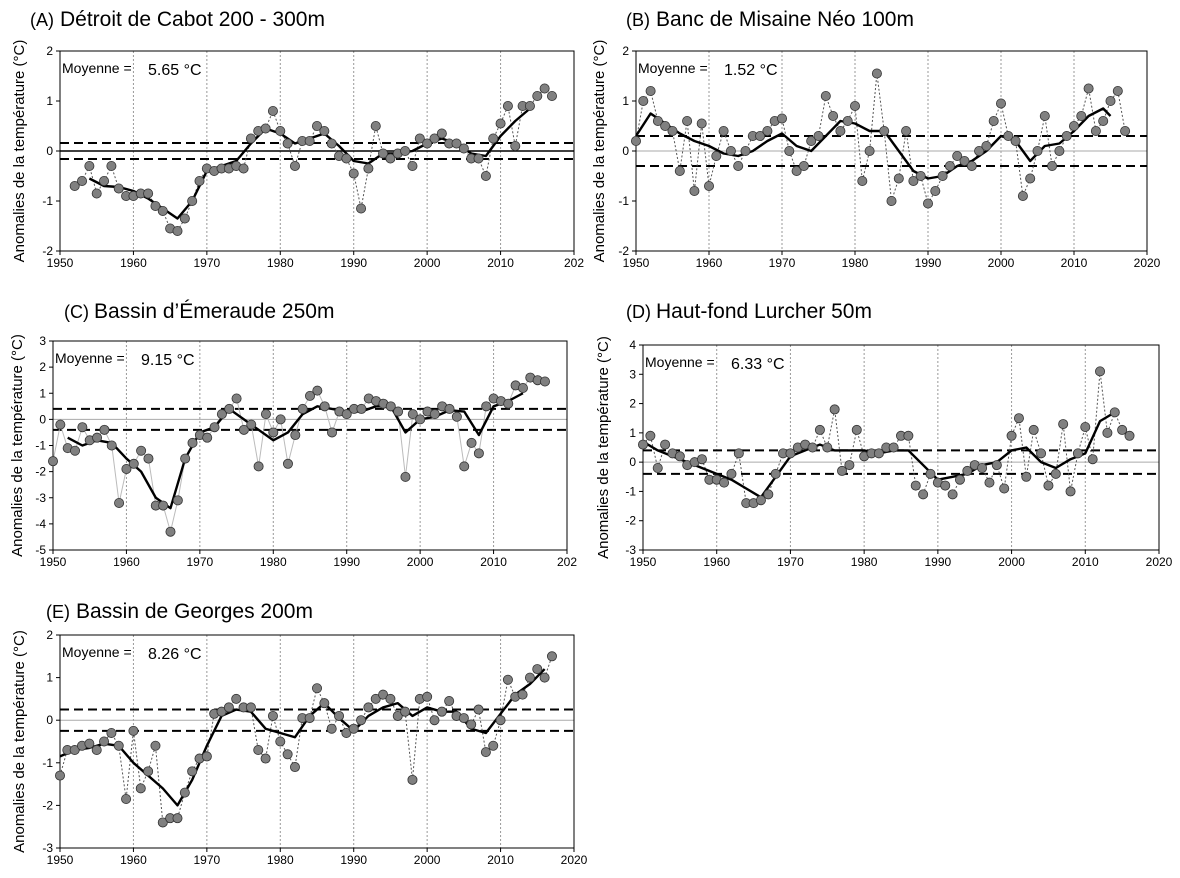  I want to click on mean-label: Moyenne =, so click(97, 652).